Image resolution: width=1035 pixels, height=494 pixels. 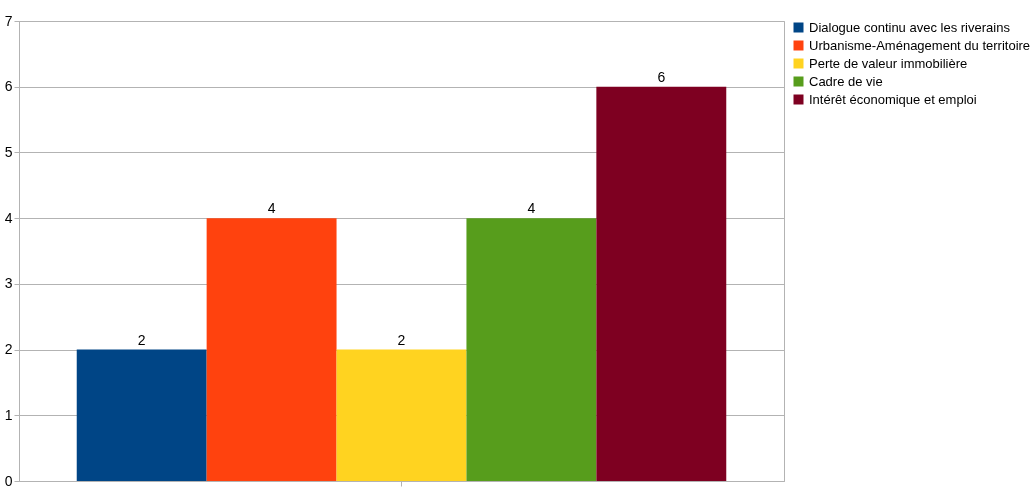 What do you see at coordinates (888, 63) in the screenshot?
I see `legend-label: Perte de valeur immobilière` at bounding box center [888, 63].